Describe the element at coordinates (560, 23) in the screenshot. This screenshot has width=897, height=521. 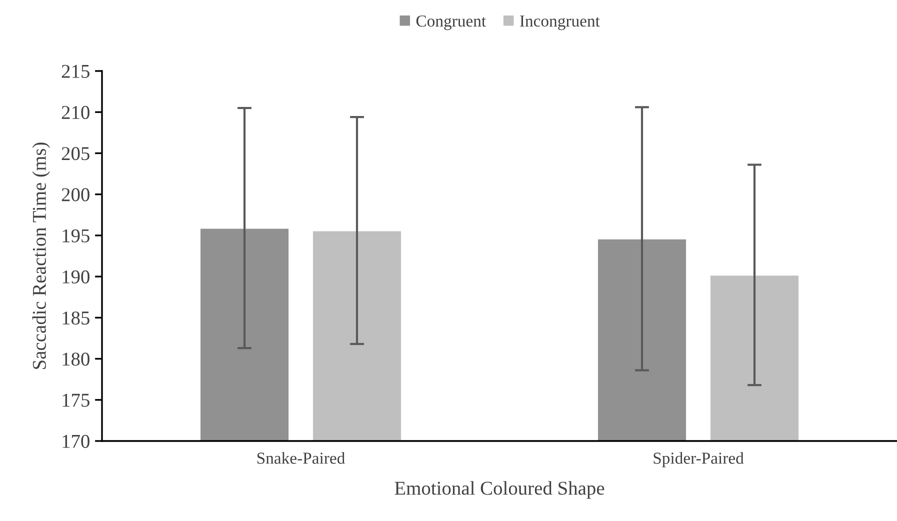
I see `legend-label: Incongruent` at that location.